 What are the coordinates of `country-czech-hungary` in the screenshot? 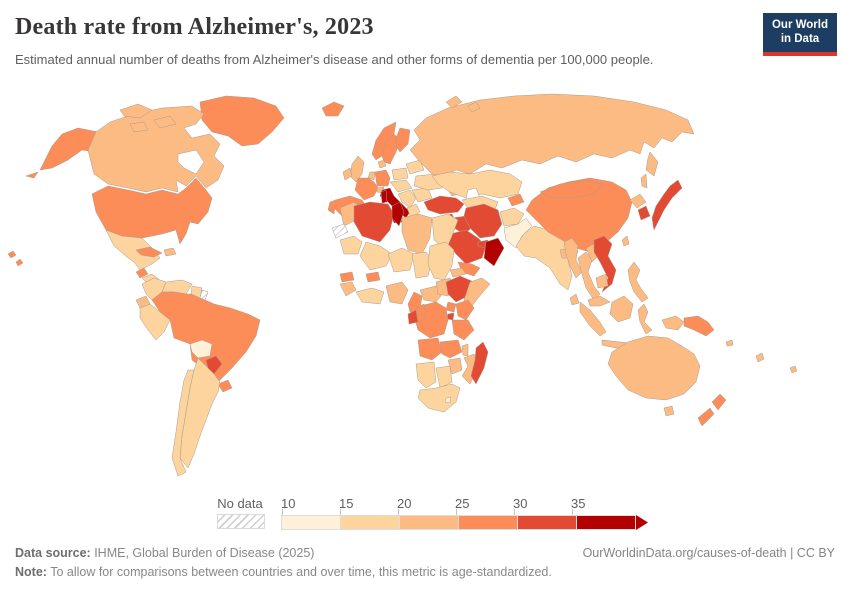 It's located at (401, 186).